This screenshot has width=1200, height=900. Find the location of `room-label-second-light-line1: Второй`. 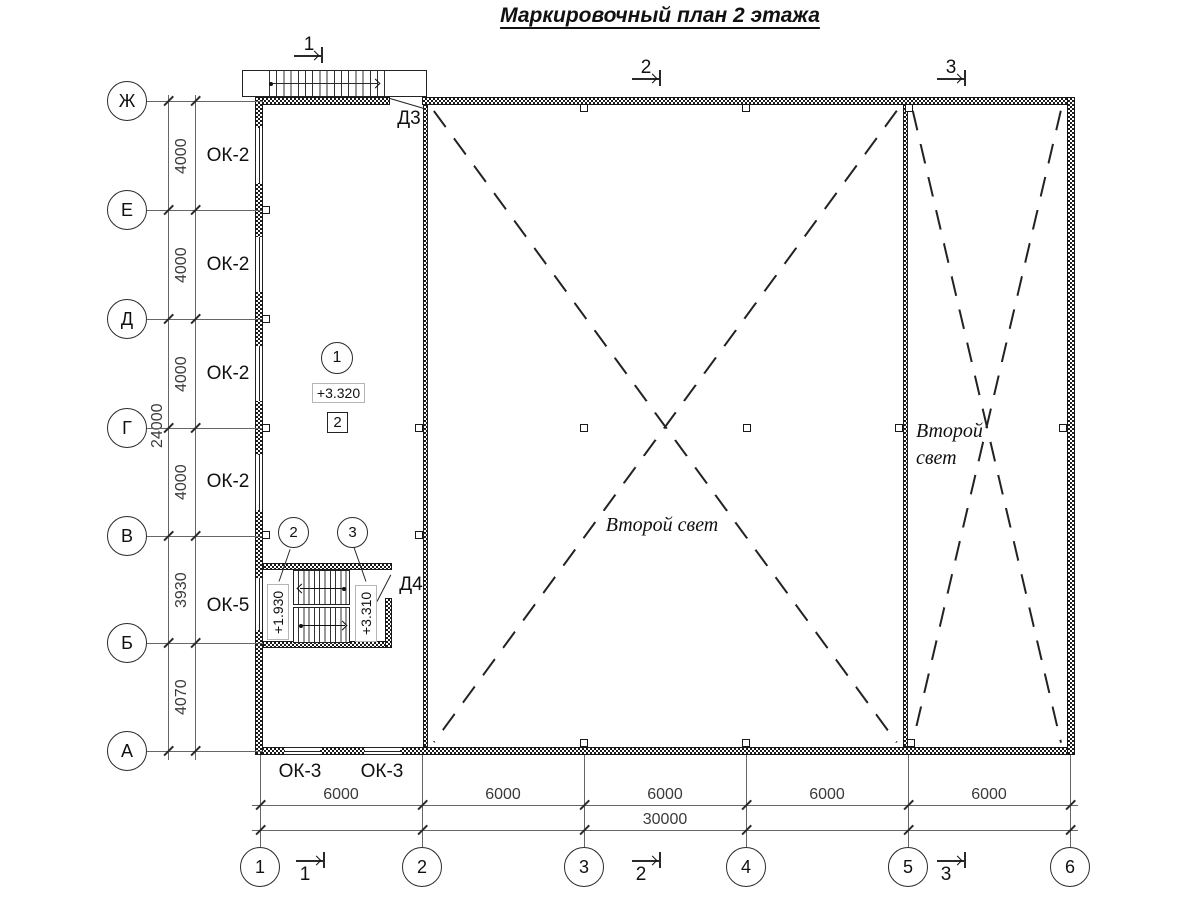

room-label-second-light-line1: Второй is located at coordinates (949, 431).